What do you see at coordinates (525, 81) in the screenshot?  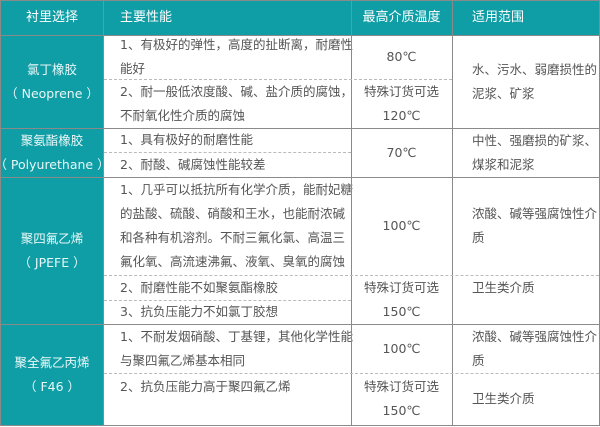 I see `application-cell: 水、污水、弱磨损性的 泥浆、矿浆` at bounding box center [525, 81].